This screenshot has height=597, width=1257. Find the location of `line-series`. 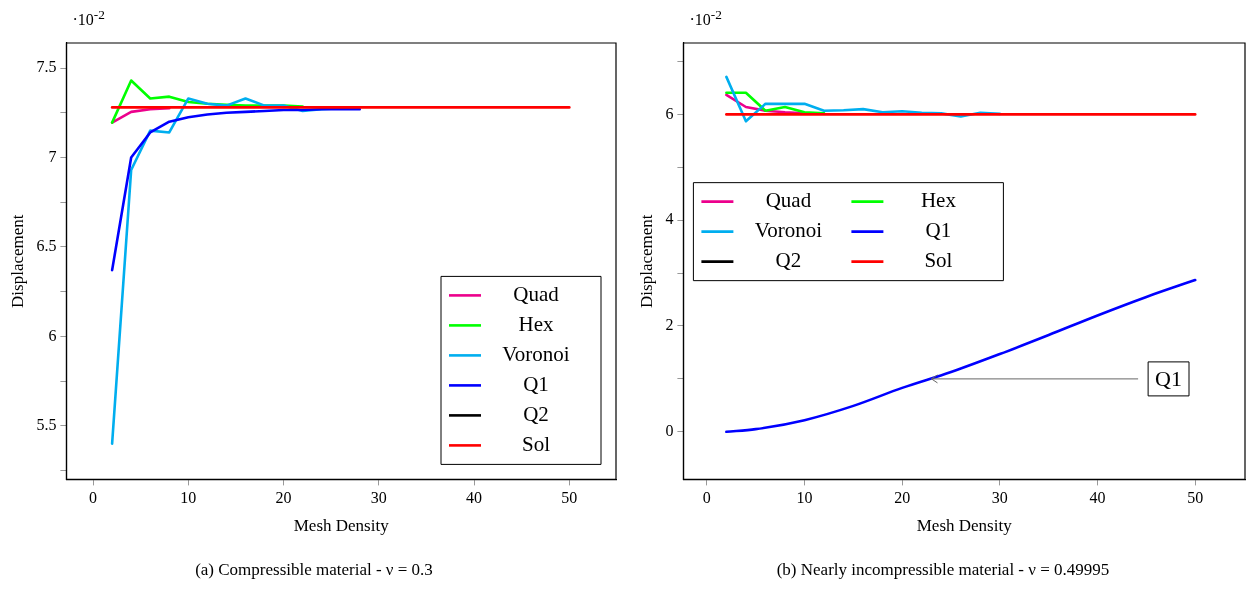

line-series is located at coordinates (961, 356).